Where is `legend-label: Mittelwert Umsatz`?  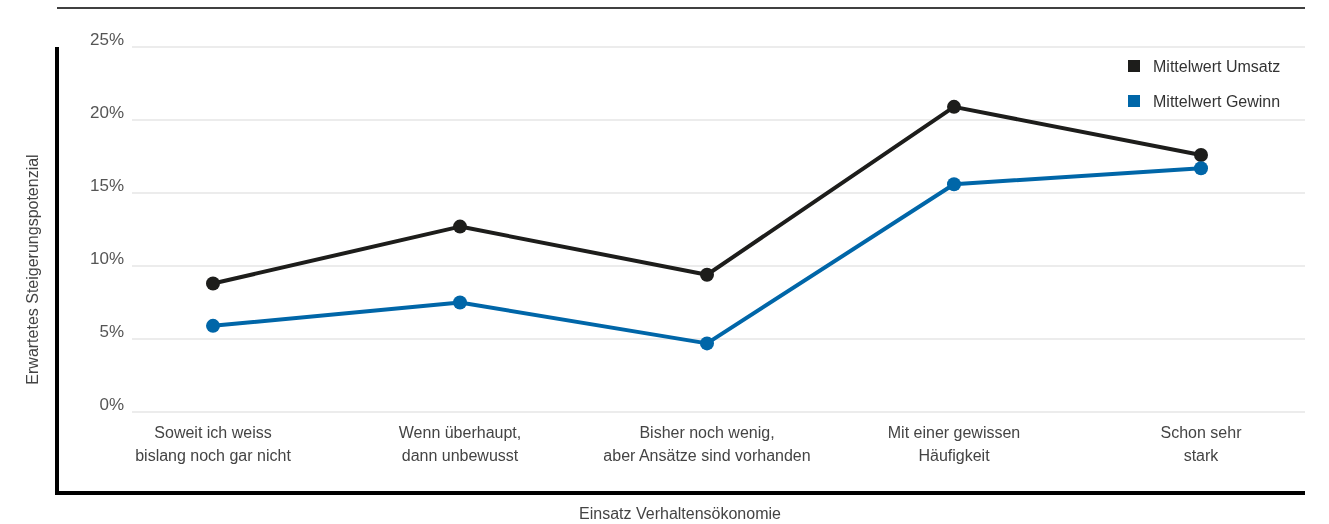 legend-label: Mittelwert Umsatz is located at coordinates (1217, 66).